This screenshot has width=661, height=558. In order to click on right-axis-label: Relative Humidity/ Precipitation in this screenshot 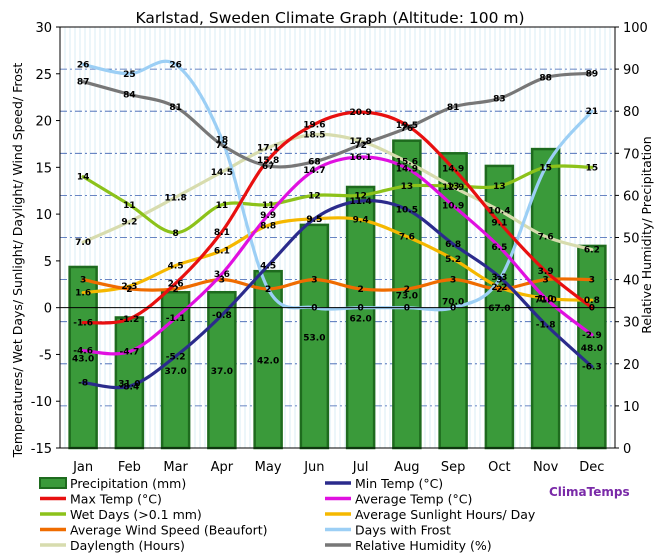, I will do `click(646, 234)`.